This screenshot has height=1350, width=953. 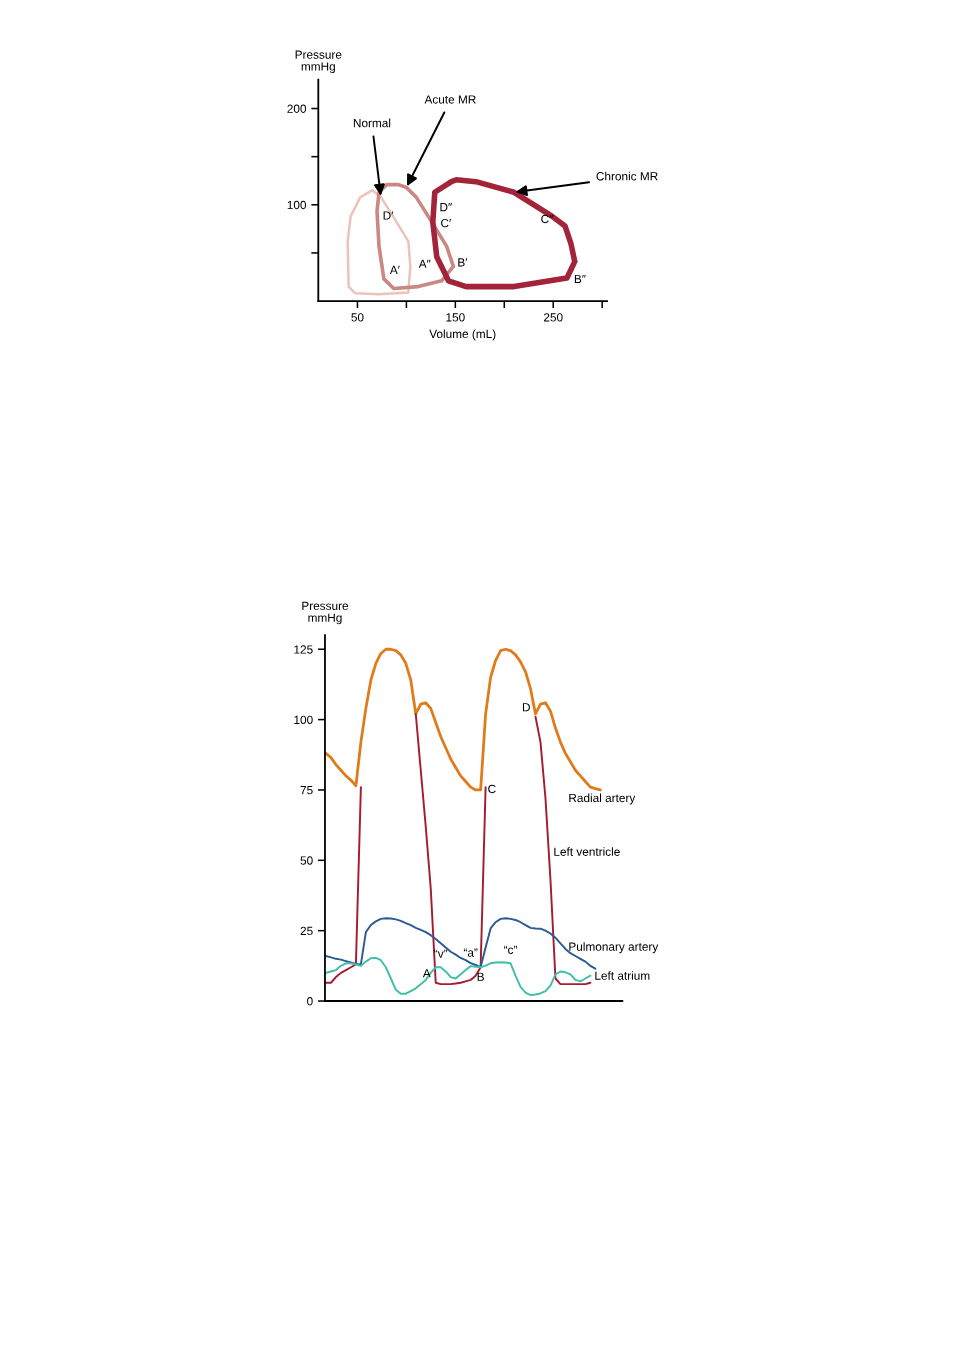 I want to click on series-label: Pulmonary artery, so click(x=614, y=948).